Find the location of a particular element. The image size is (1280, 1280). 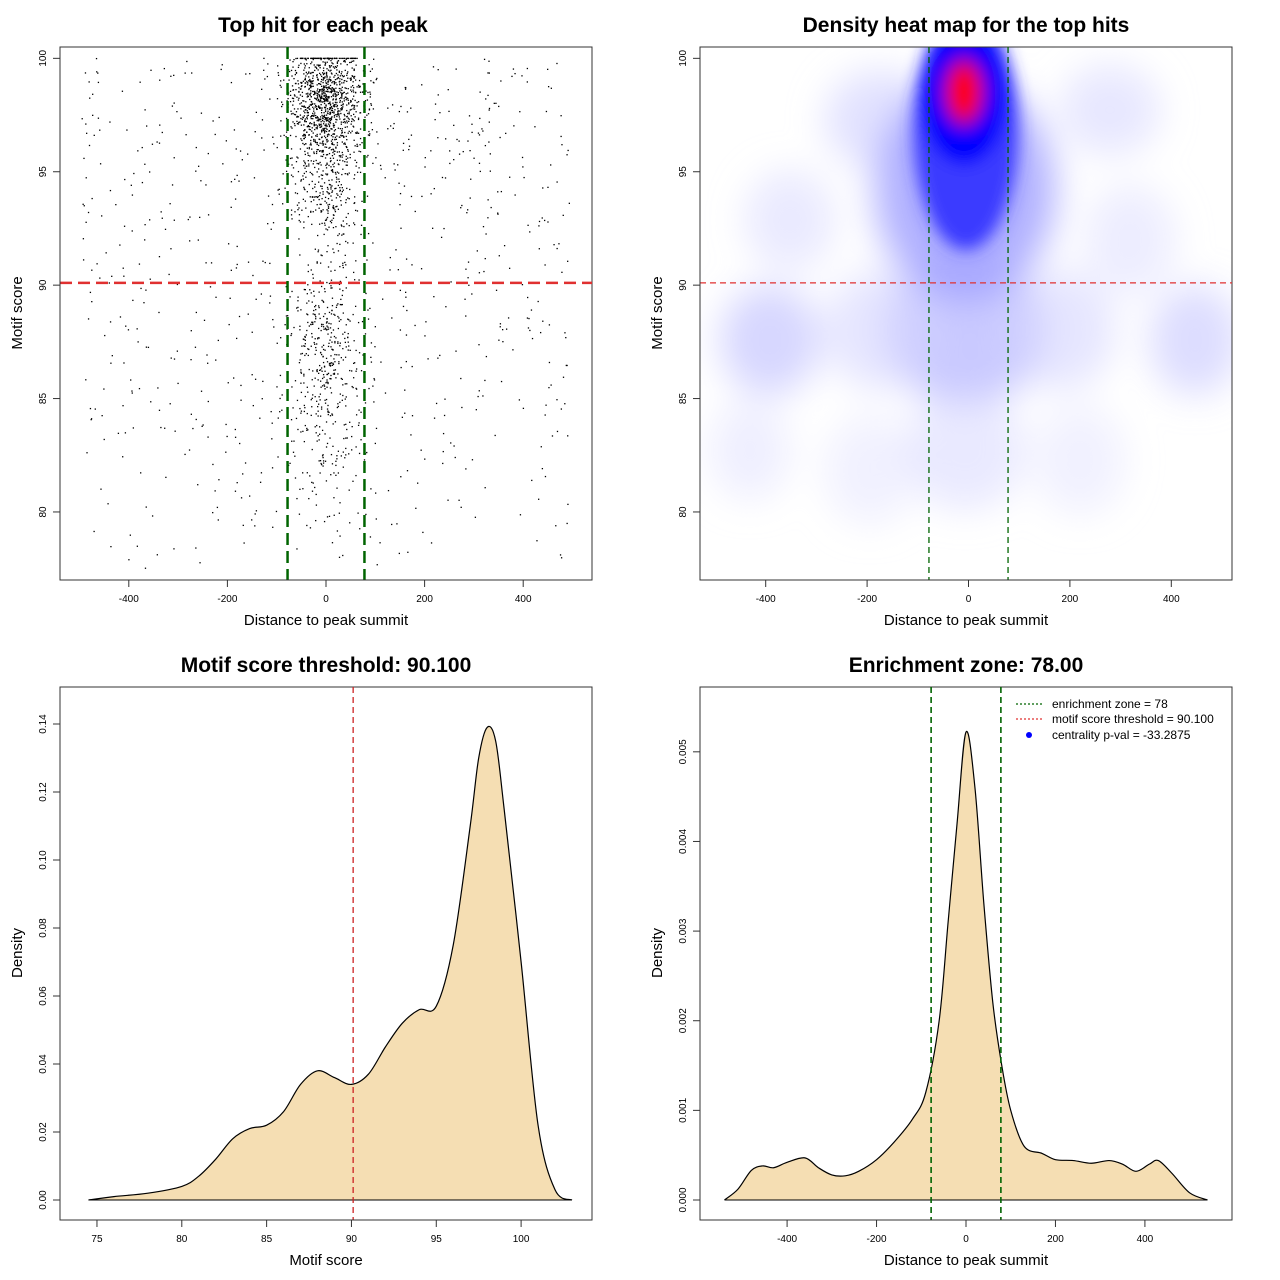

x-tick-label: -200 is located at coordinates (867, 599).